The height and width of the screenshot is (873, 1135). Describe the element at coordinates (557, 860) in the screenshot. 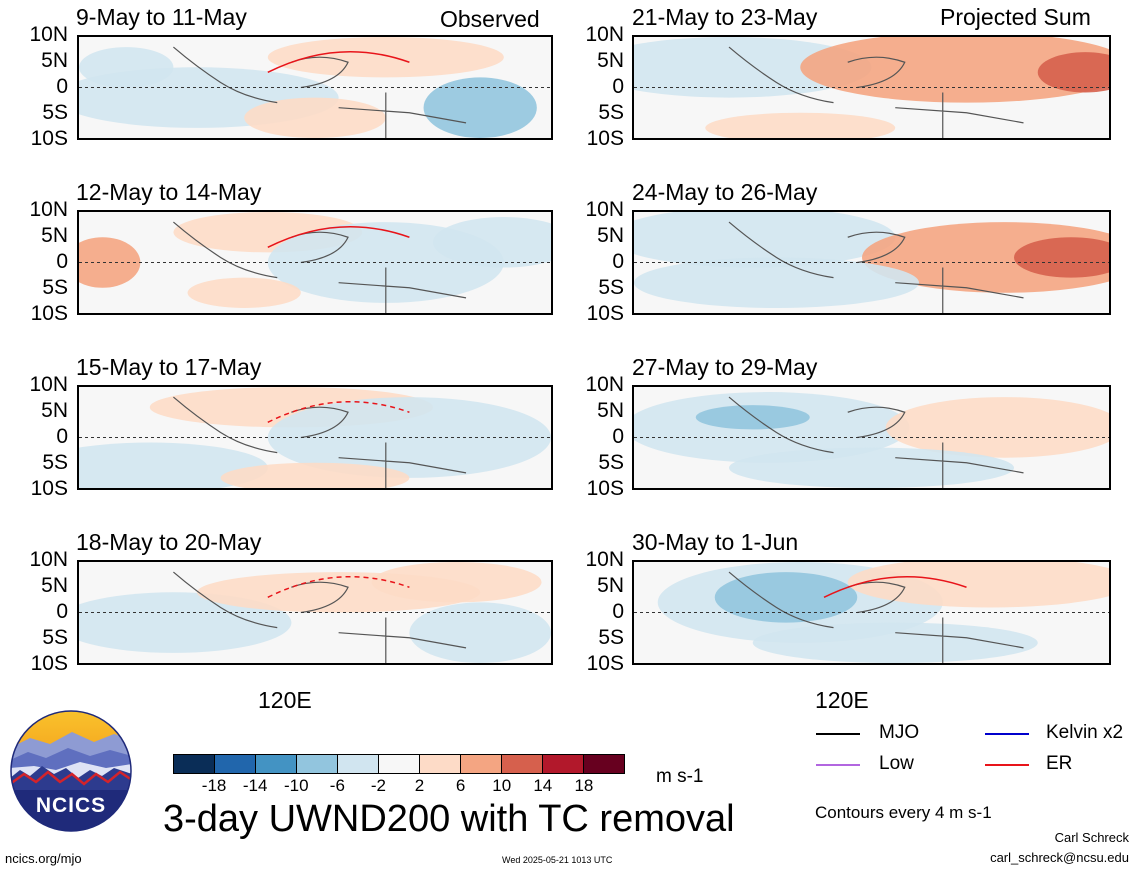

I see `footer-timestamp: Wed 2025-05-21 1013 UTC` at that location.